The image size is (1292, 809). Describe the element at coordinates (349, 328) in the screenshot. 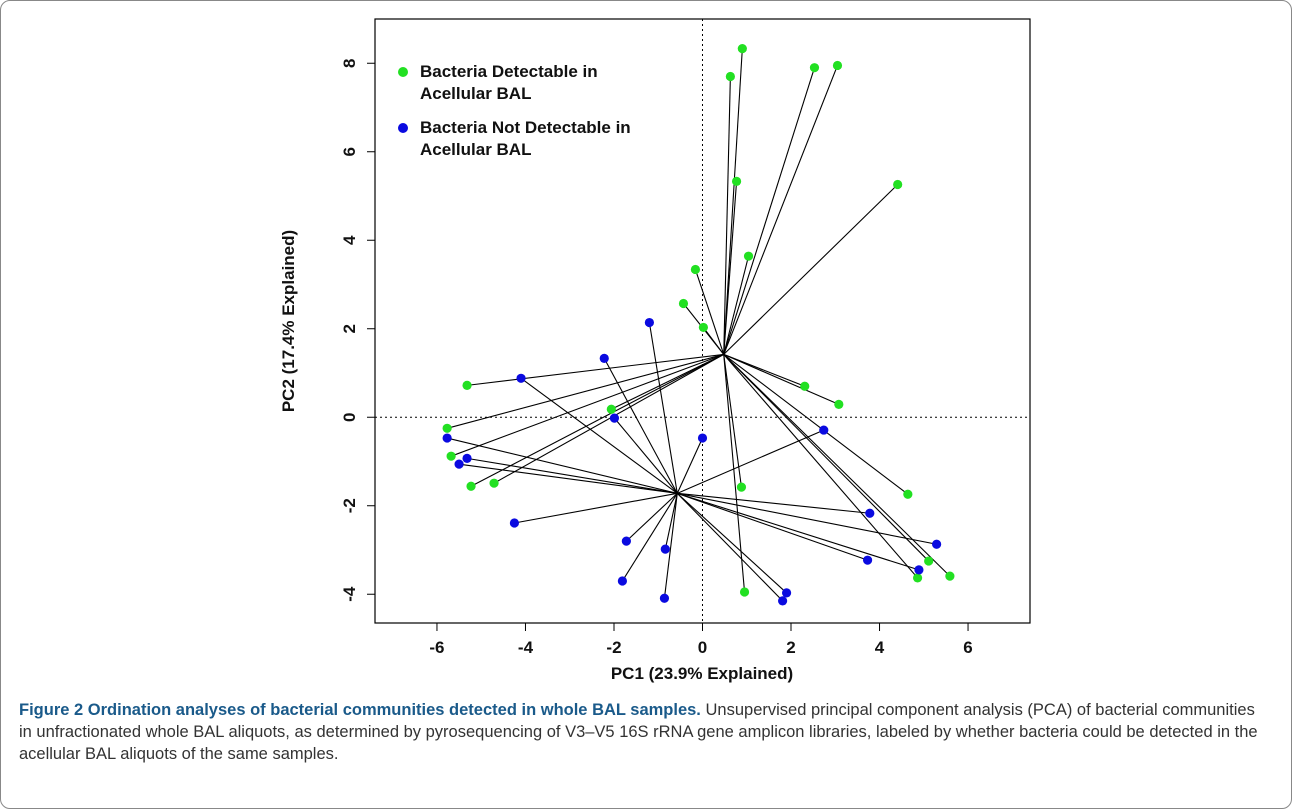

I see `y-tick-label: 2` at that location.